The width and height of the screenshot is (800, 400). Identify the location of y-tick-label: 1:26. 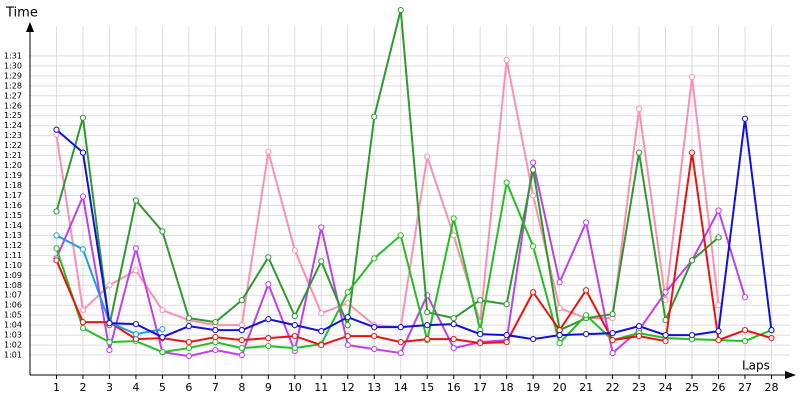
(13, 105).